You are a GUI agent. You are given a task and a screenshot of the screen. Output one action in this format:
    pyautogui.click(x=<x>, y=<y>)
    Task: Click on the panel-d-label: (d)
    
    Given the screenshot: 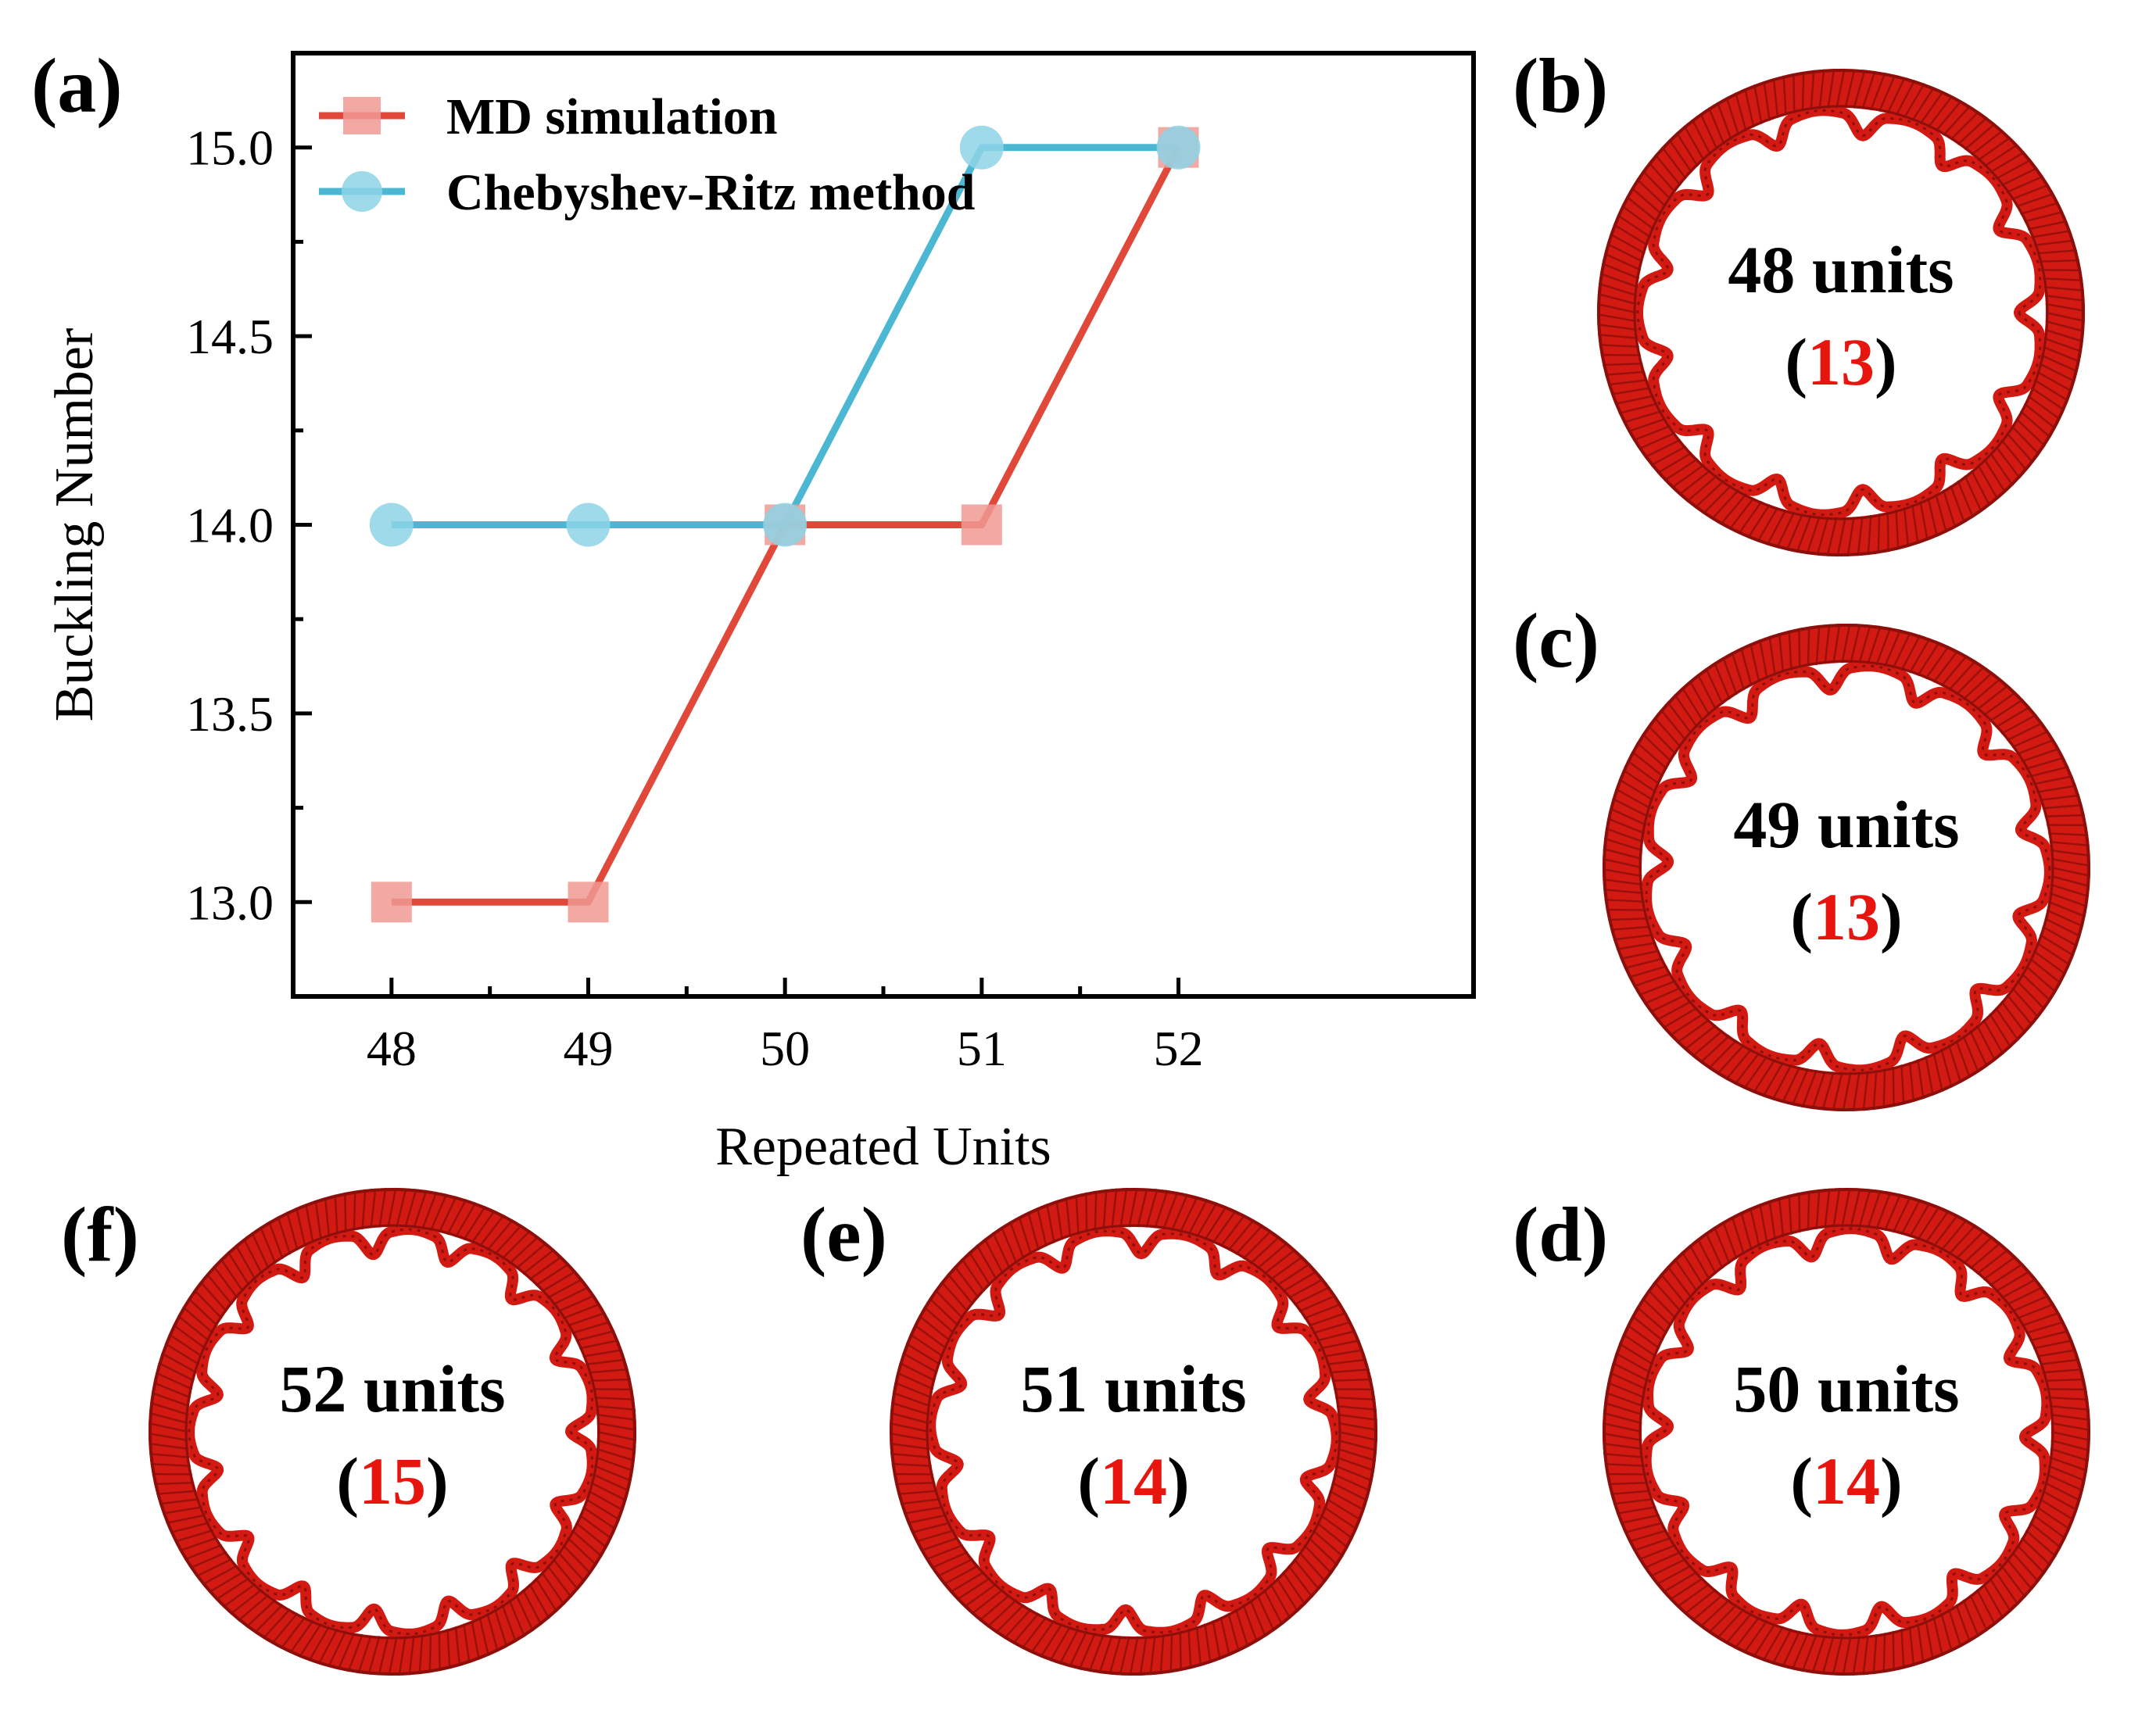 What is the action you would take?
    pyautogui.click(x=1561, y=1234)
    